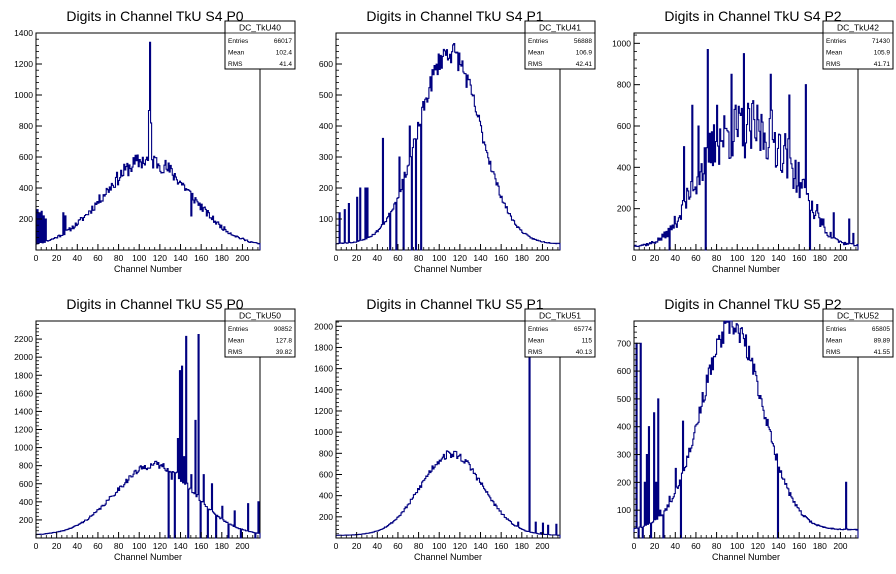 Image resolution: width=896 pixels, height=574 pixels. I want to click on panel-title: Digits in Channel TkU S5 P2, so click(752, 304).